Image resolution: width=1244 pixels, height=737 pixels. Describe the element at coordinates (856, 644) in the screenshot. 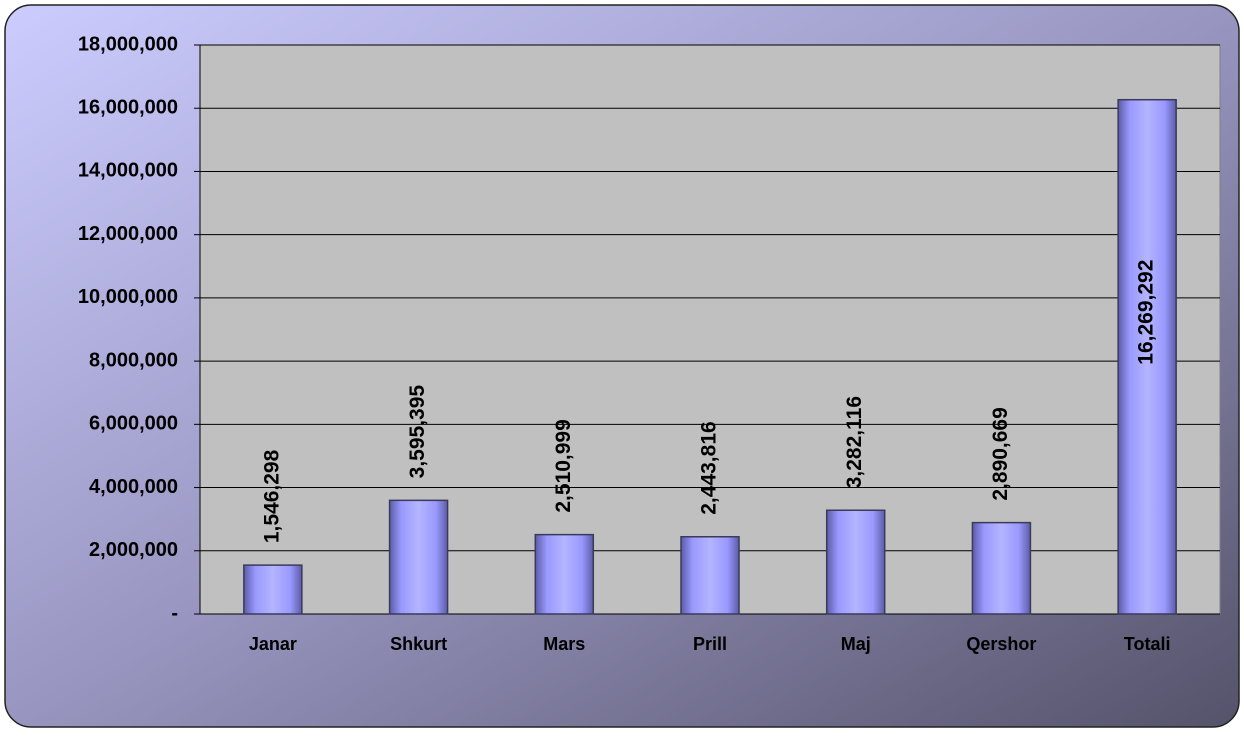

I see `x-tick-label: Maj` at that location.